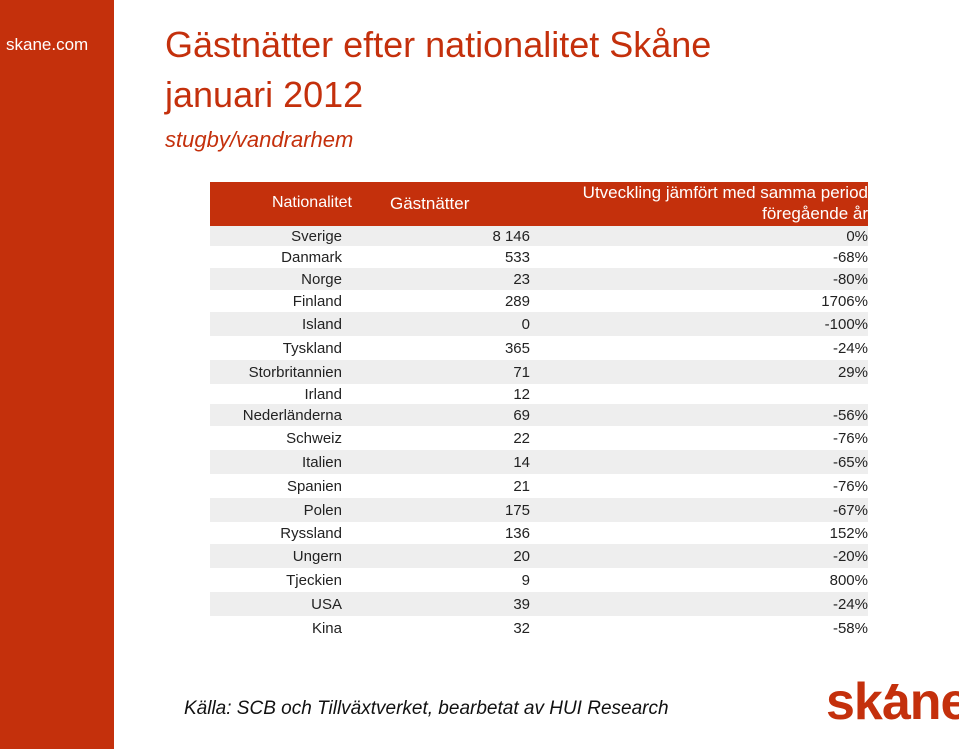 The width and height of the screenshot is (959, 749). What do you see at coordinates (850, 556) in the screenshot?
I see `cell-development: -20%` at bounding box center [850, 556].